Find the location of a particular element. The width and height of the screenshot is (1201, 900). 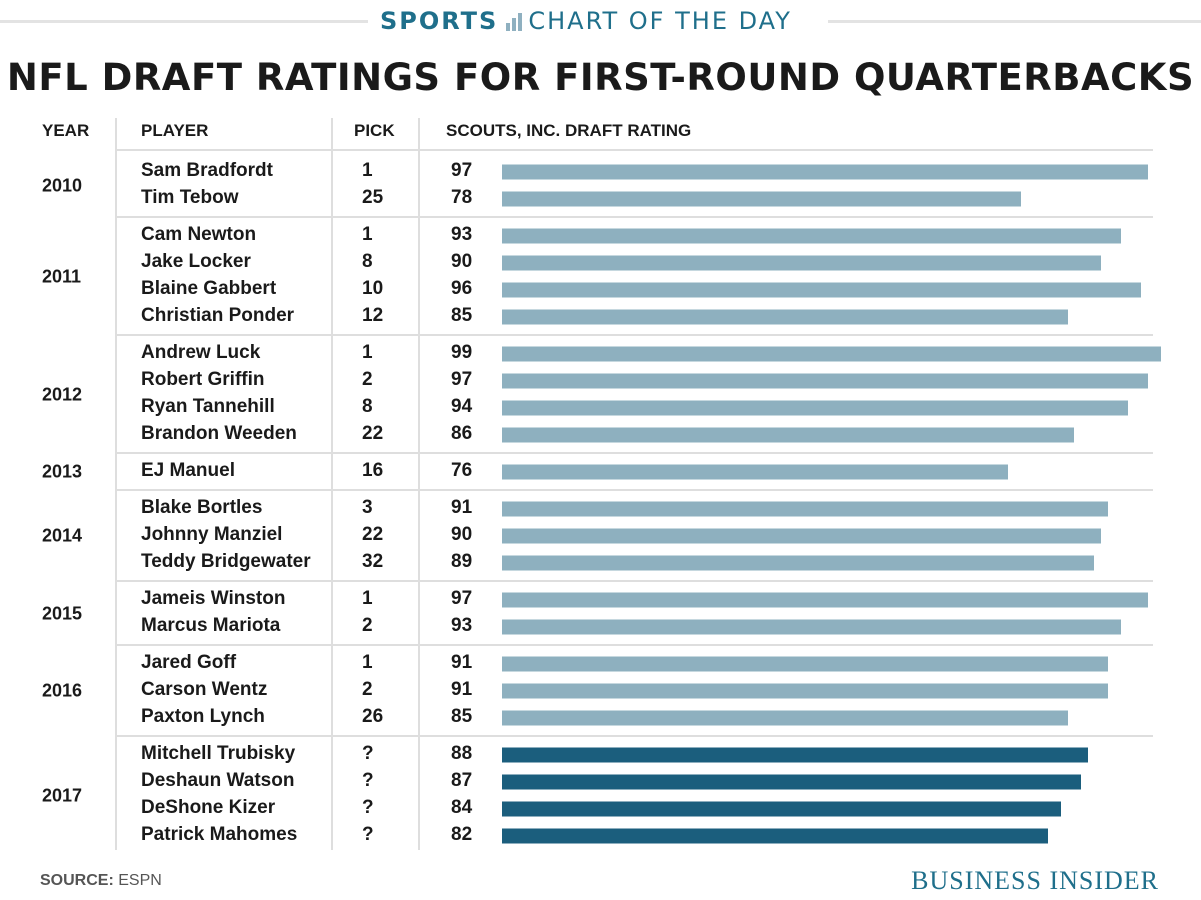

kicker-bar: SPORTS CHART OF THE DAY is located at coordinates (600, 21).